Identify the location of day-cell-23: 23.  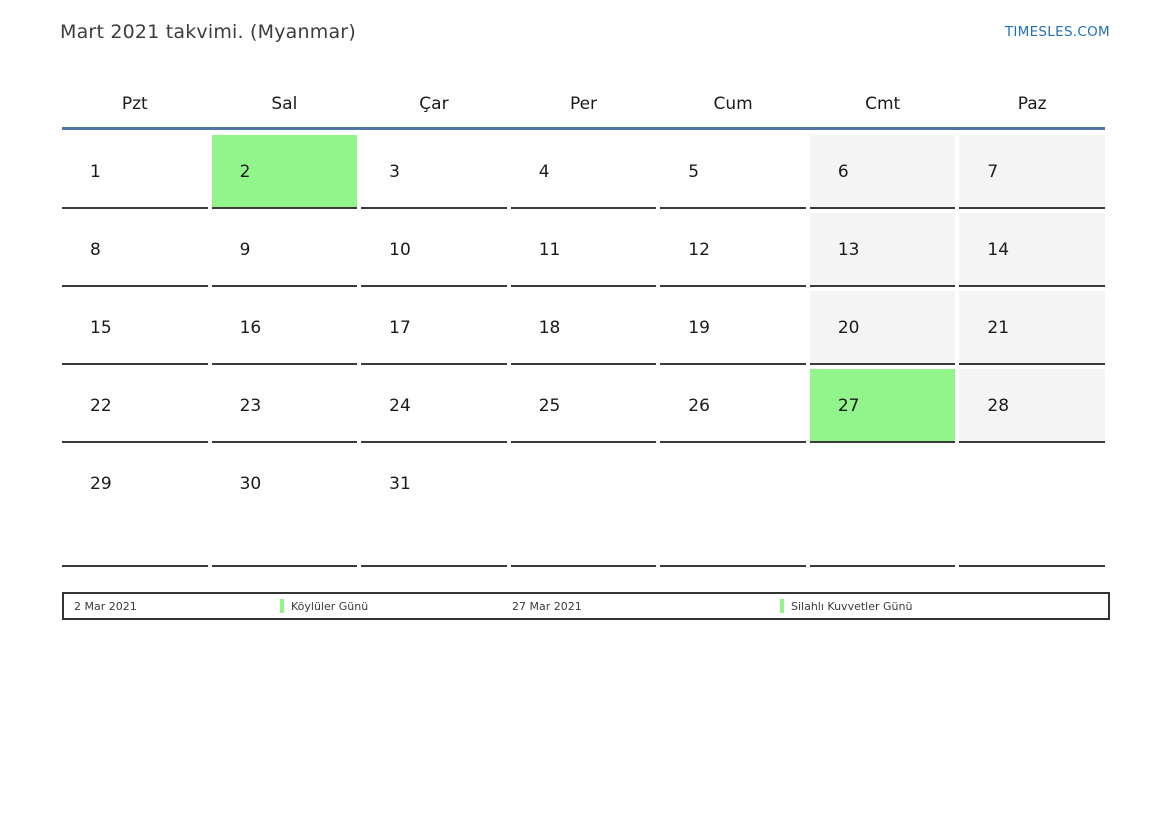
(284, 406).